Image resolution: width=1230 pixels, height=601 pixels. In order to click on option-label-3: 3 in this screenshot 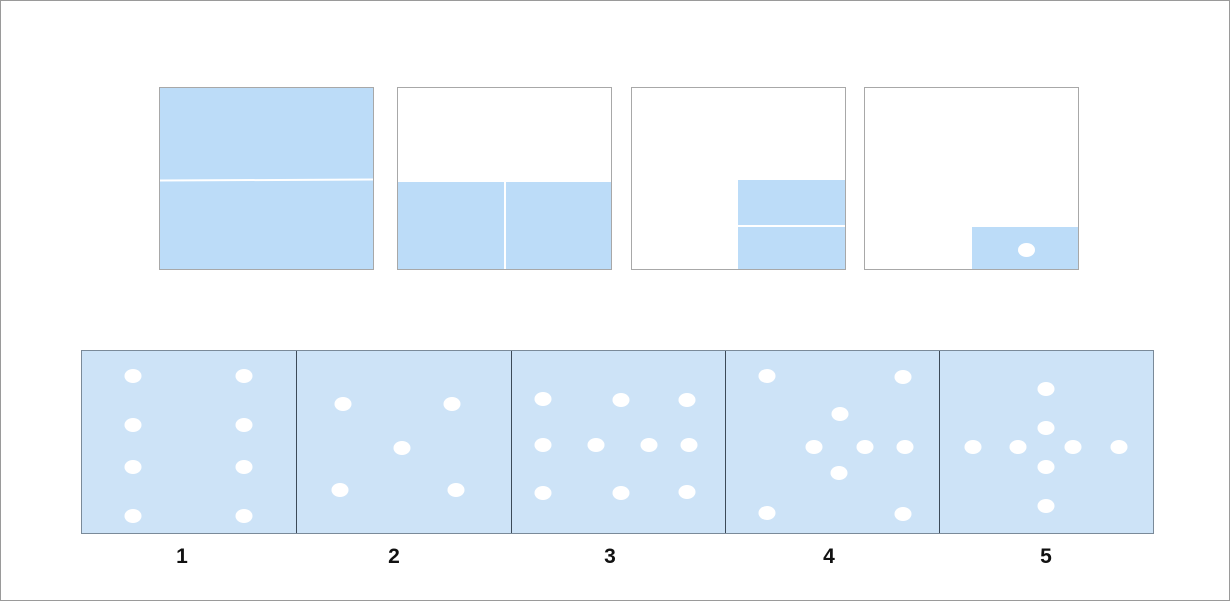, I will do `click(610, 556)`.